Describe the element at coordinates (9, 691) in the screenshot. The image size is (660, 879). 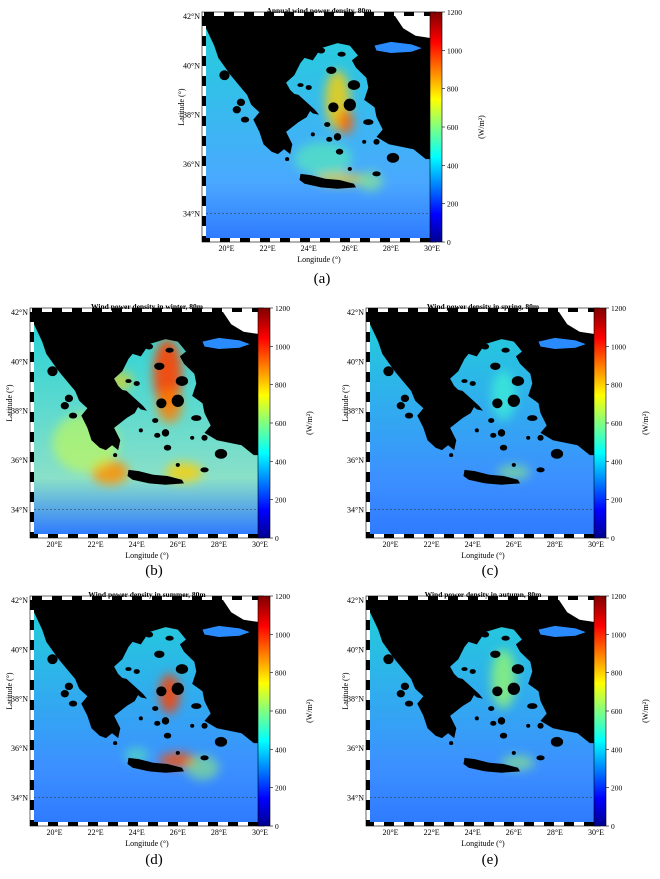
I see `y-axis-label: Latitude (°)` at that location.